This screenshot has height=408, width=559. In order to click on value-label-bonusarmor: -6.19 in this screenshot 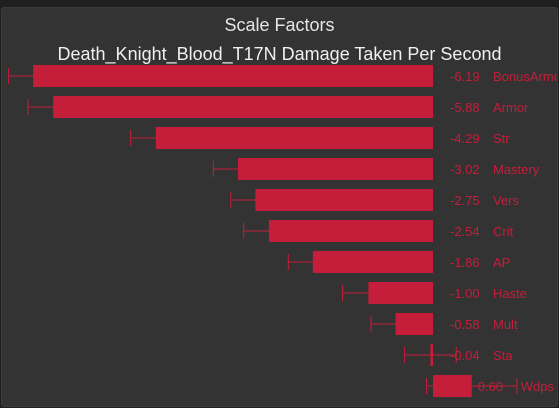, I will do `click(465, 76)`.